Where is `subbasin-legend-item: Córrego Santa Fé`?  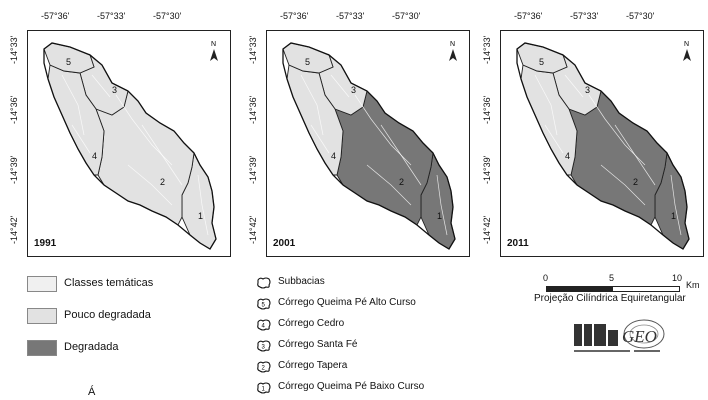 subbasin-legend-item: Córrego Santa Fé is located at coordinates (318, 344).